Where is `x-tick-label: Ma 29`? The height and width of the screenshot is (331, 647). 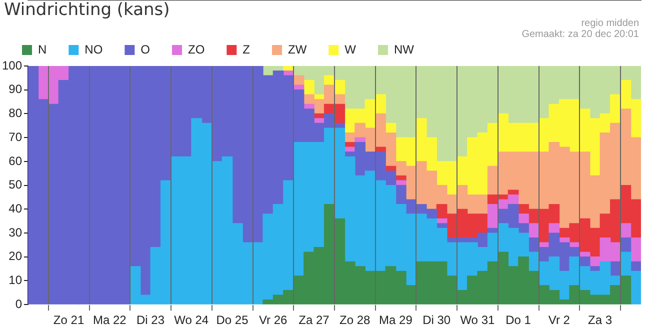
x-tick-label: Ma 29 is located at coordinates (396, 320).